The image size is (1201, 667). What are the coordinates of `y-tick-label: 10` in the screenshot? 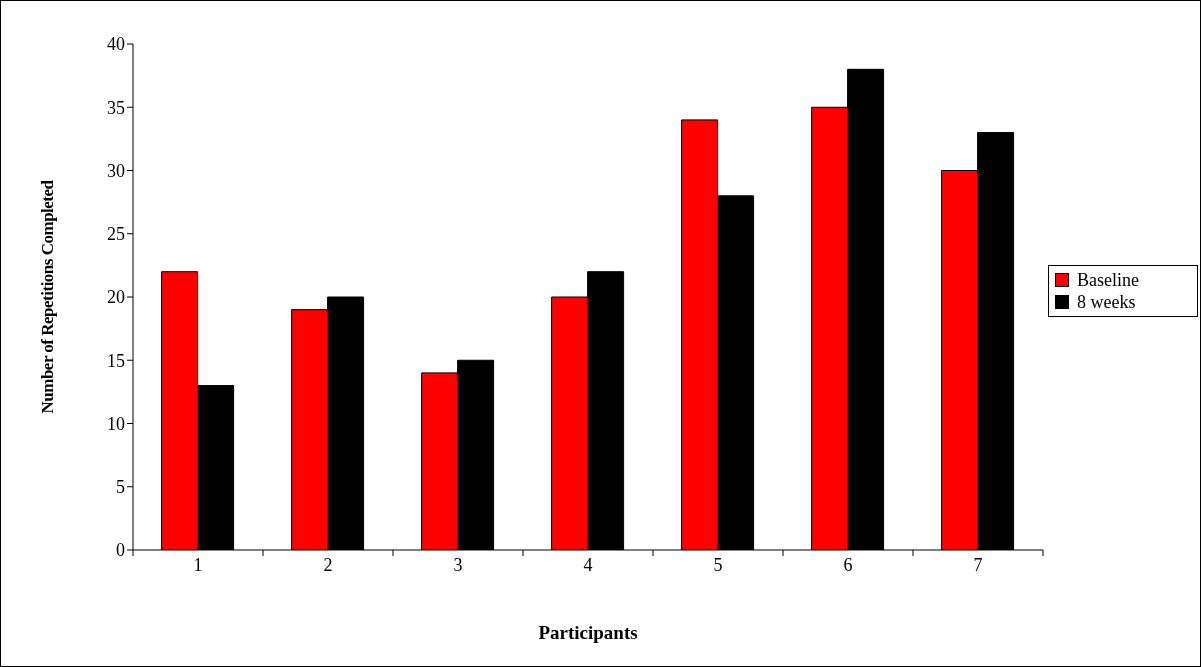 It's located at (116, 423).